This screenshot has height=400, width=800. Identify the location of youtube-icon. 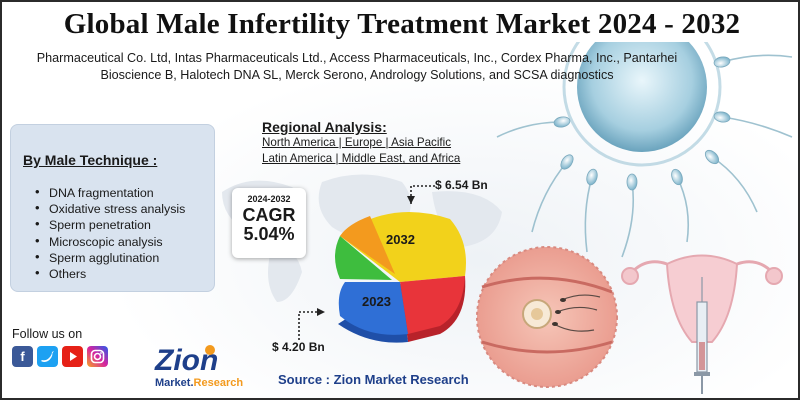
(72, 356).